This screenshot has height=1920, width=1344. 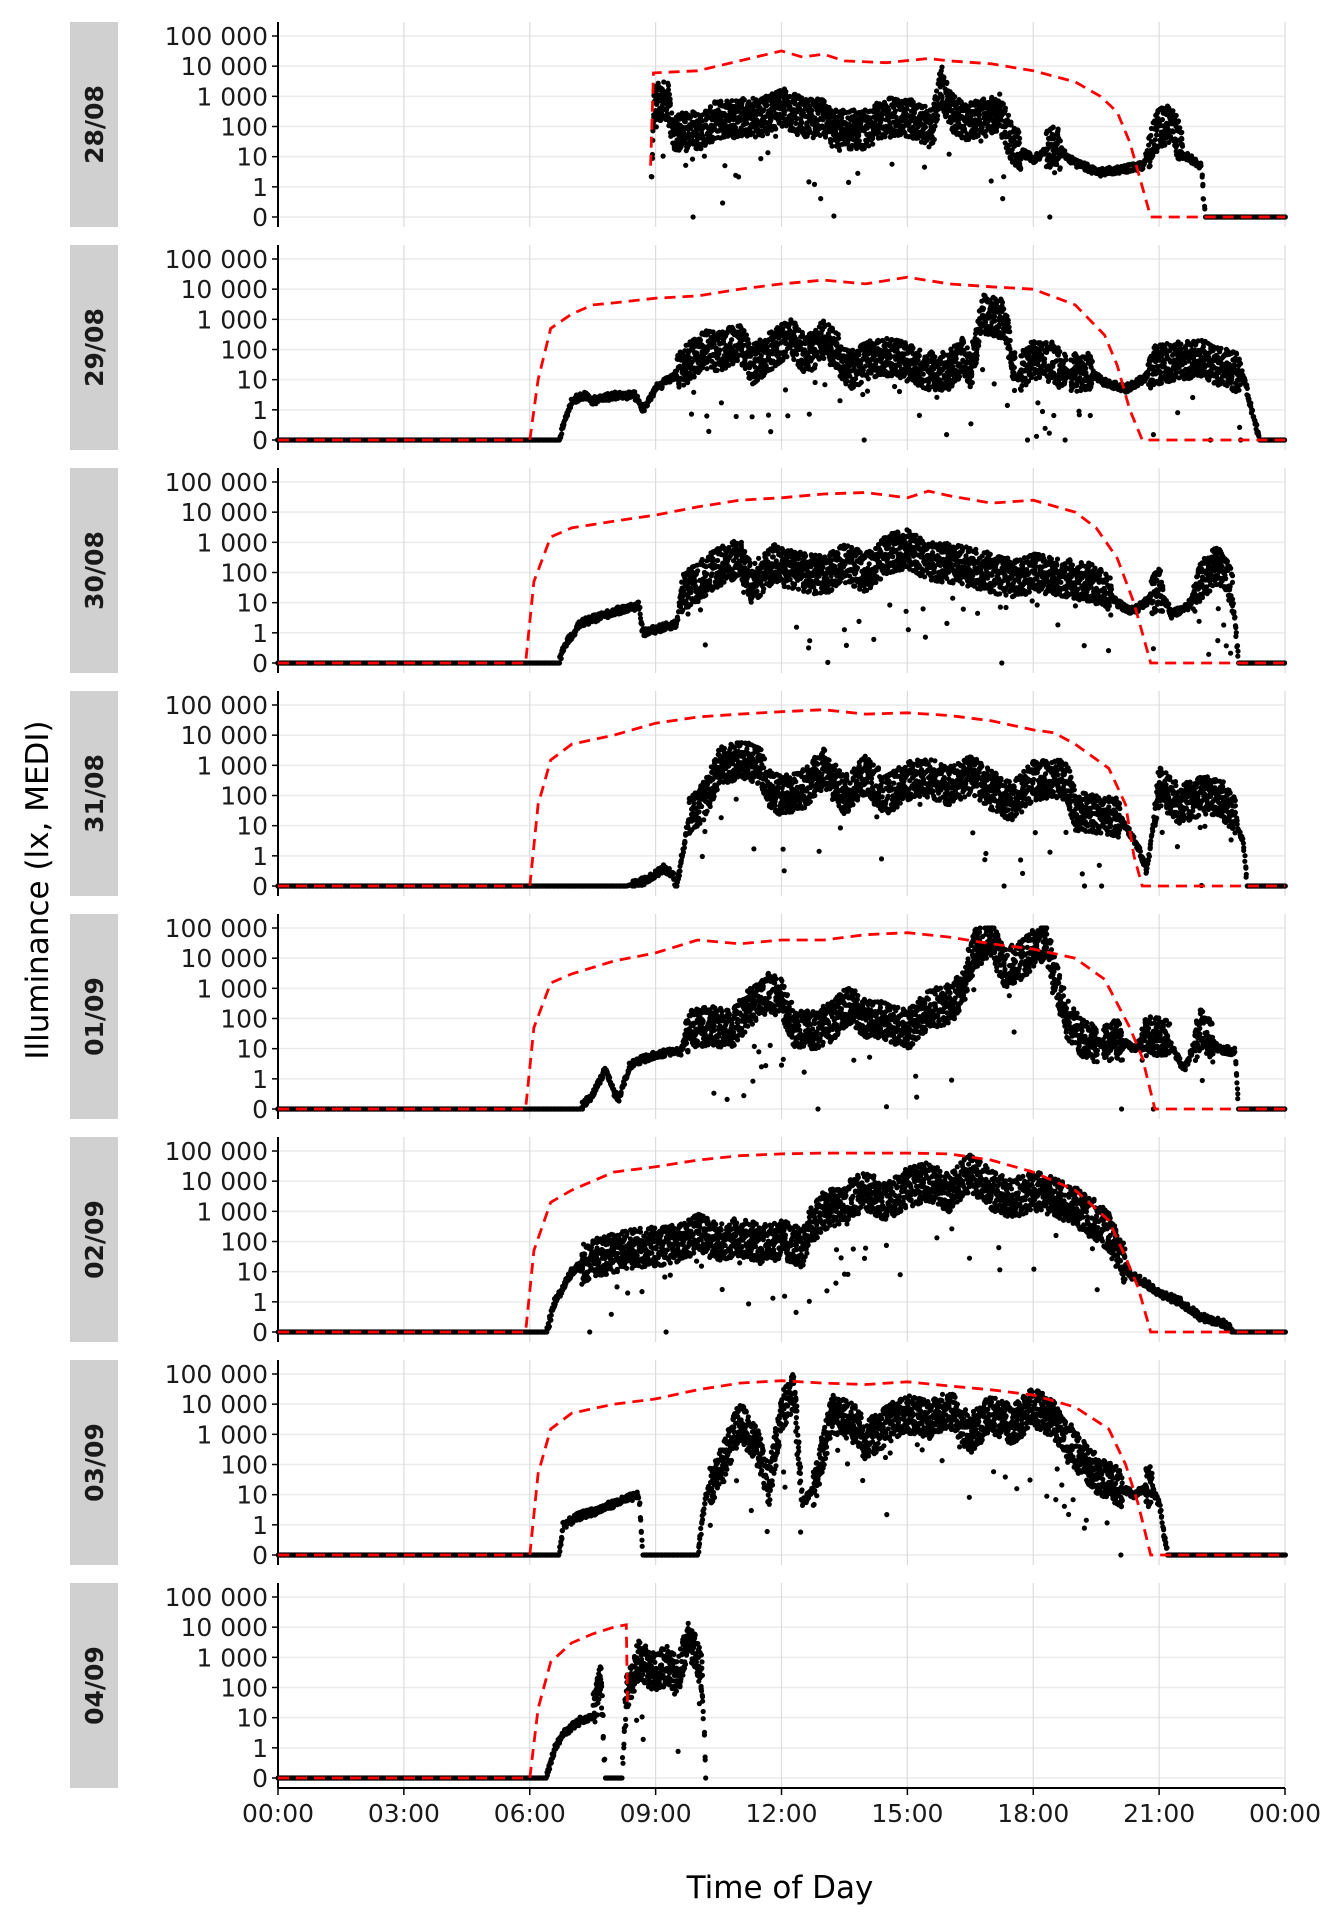 What do you see at coordinates (94, 347) in the screenshot?
I see `panel-strip-label: 29/08` at bounding box center [94, 347].